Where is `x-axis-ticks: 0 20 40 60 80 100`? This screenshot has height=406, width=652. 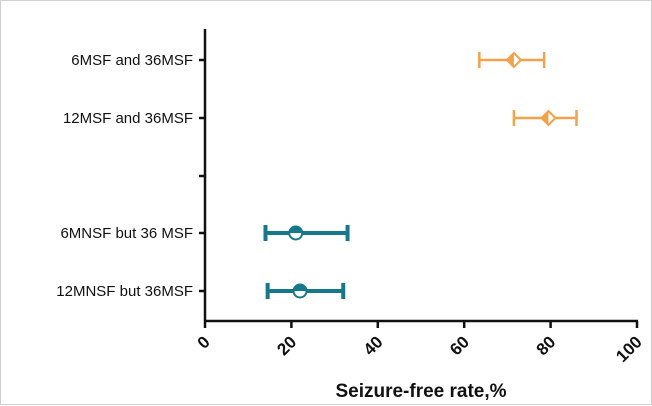
x-axis-ticks: 0 20 40 60 80 100 is located at coordinates (420, 343).